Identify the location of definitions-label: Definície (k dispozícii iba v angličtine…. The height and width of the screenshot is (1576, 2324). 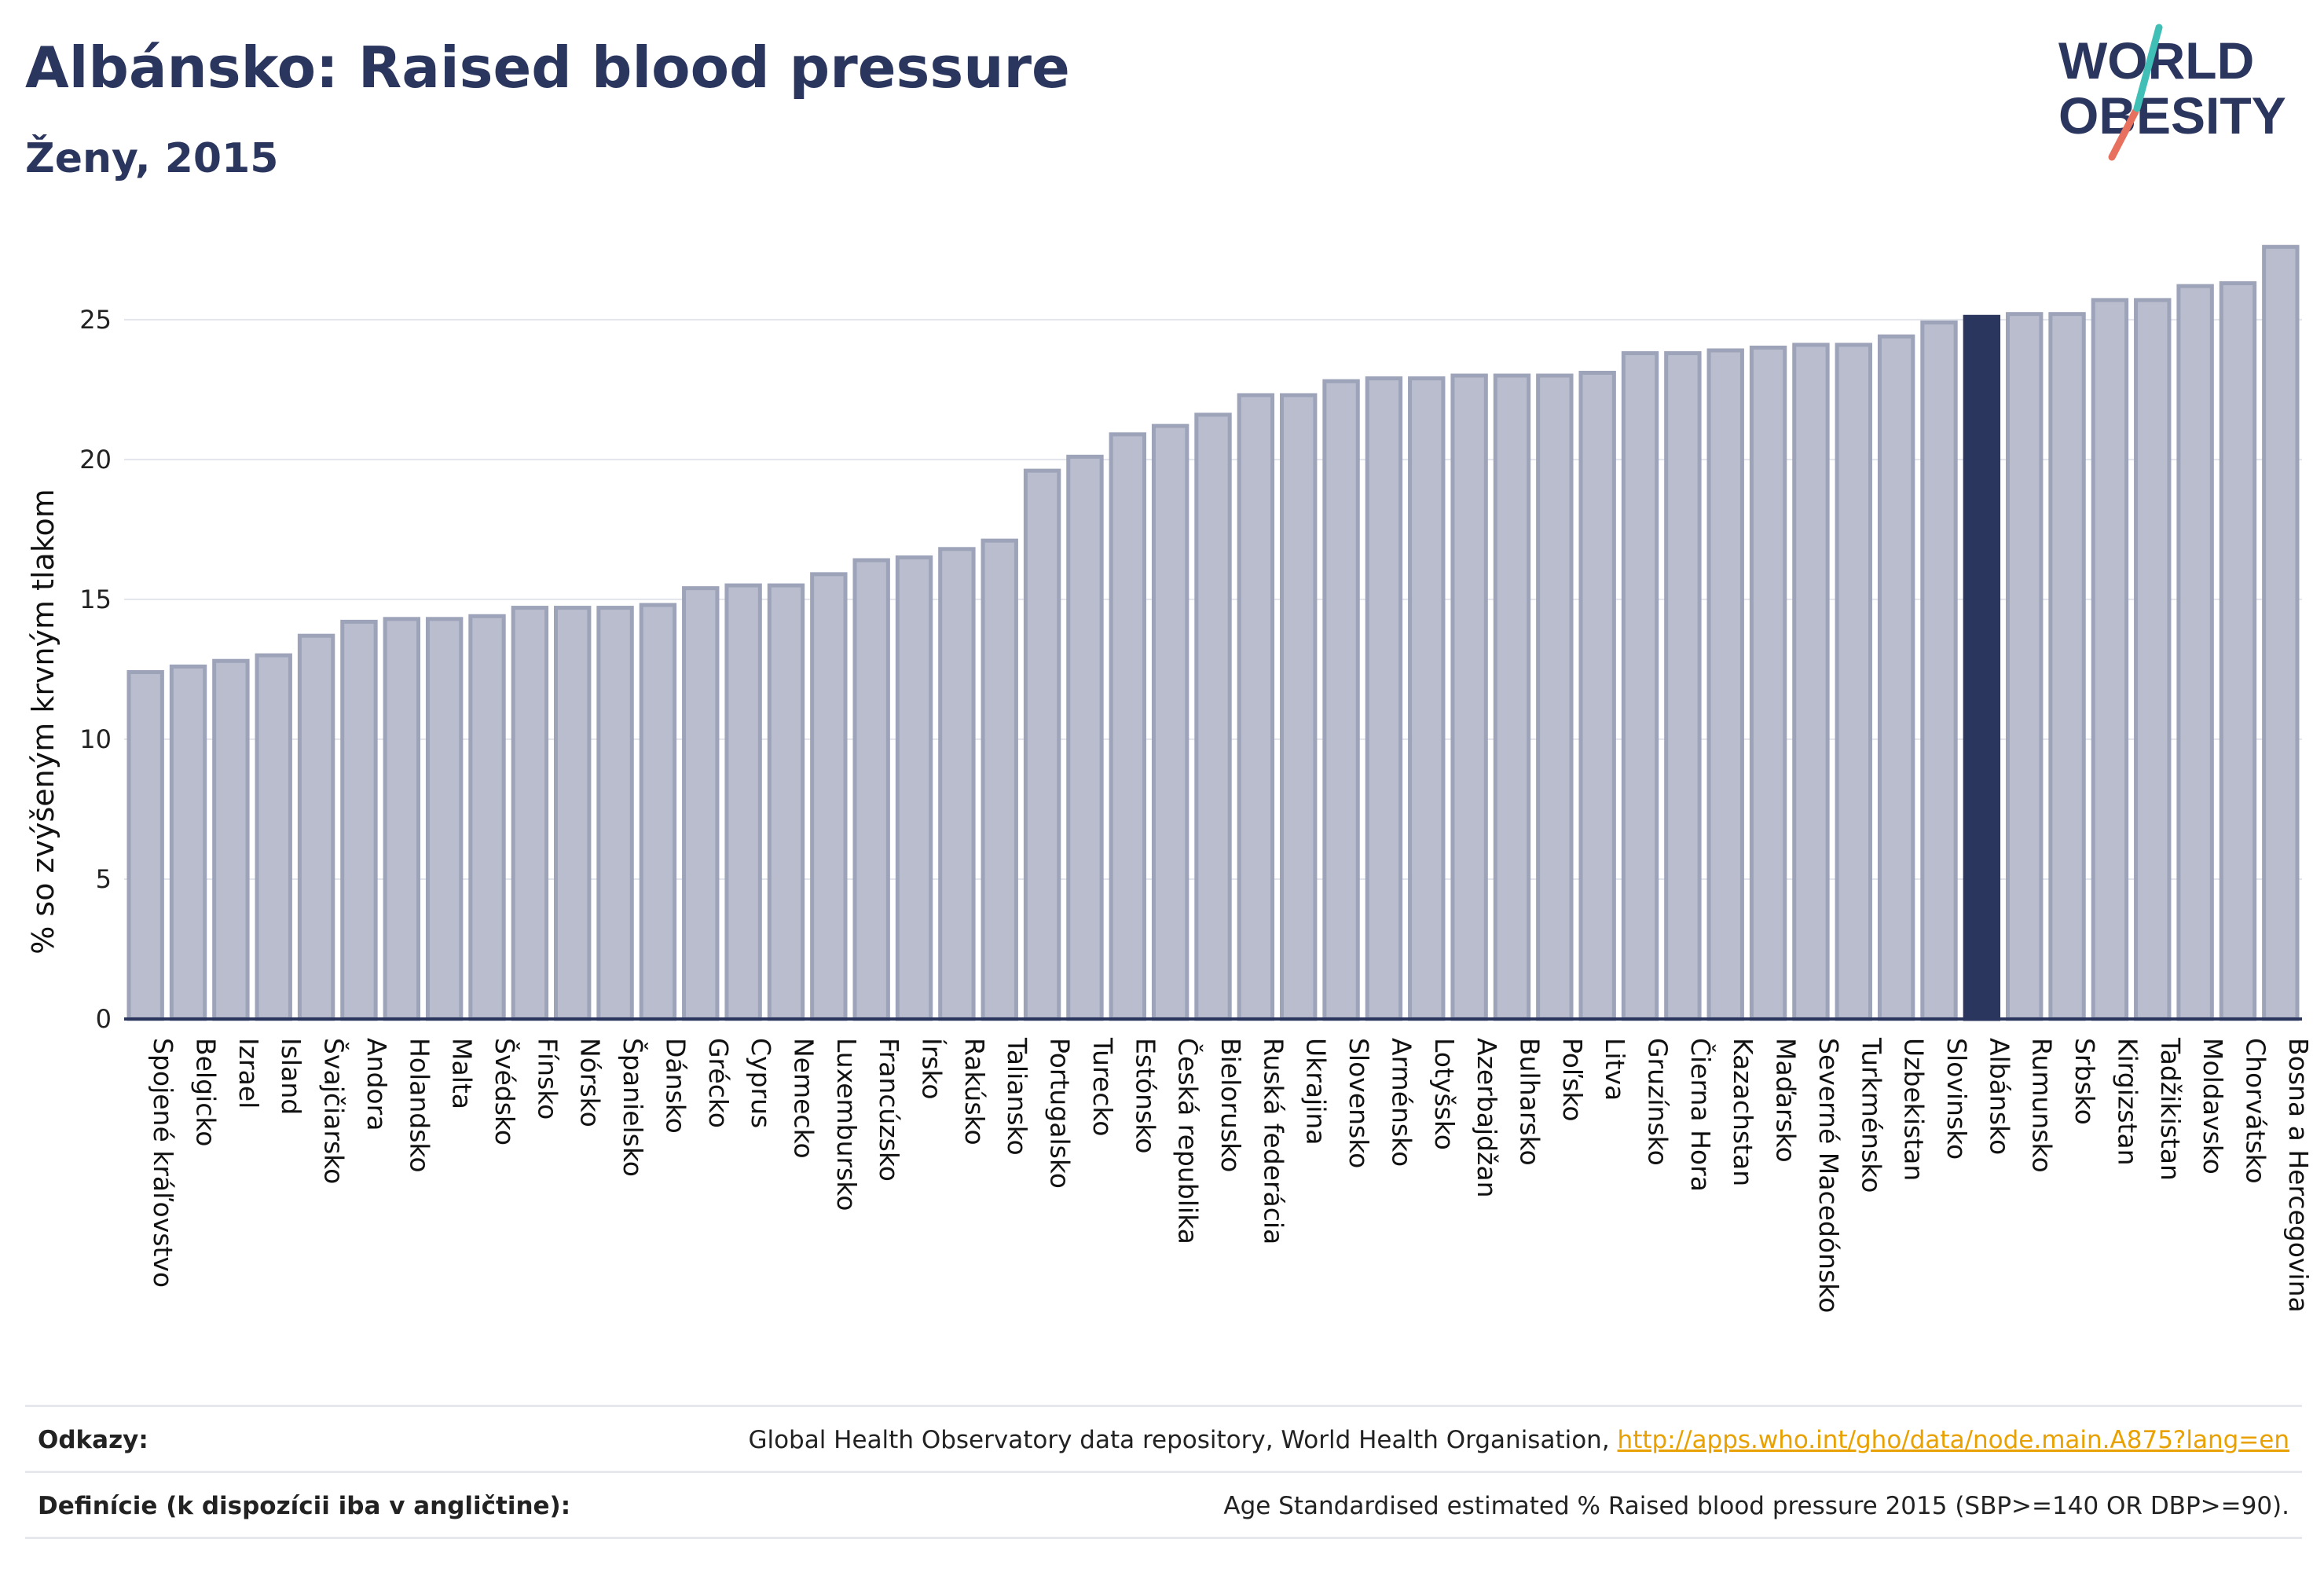
(304, 1506).